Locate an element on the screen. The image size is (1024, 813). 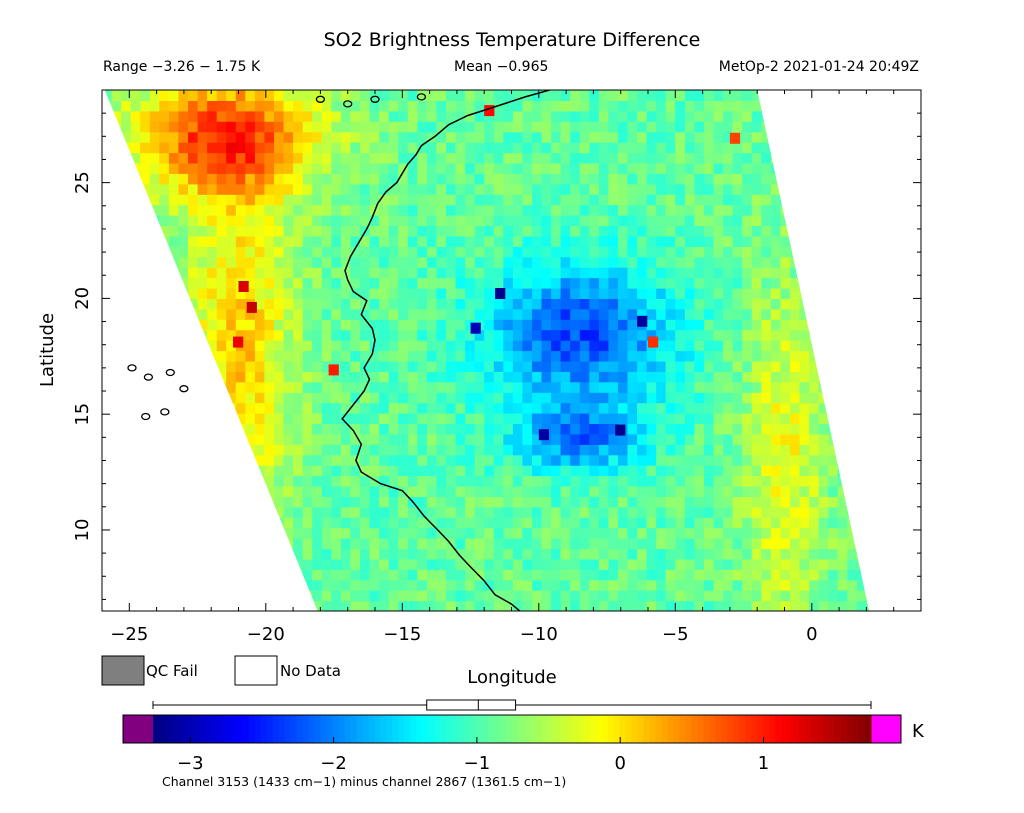
colorbar-segment is located at coordinates (814, 729).